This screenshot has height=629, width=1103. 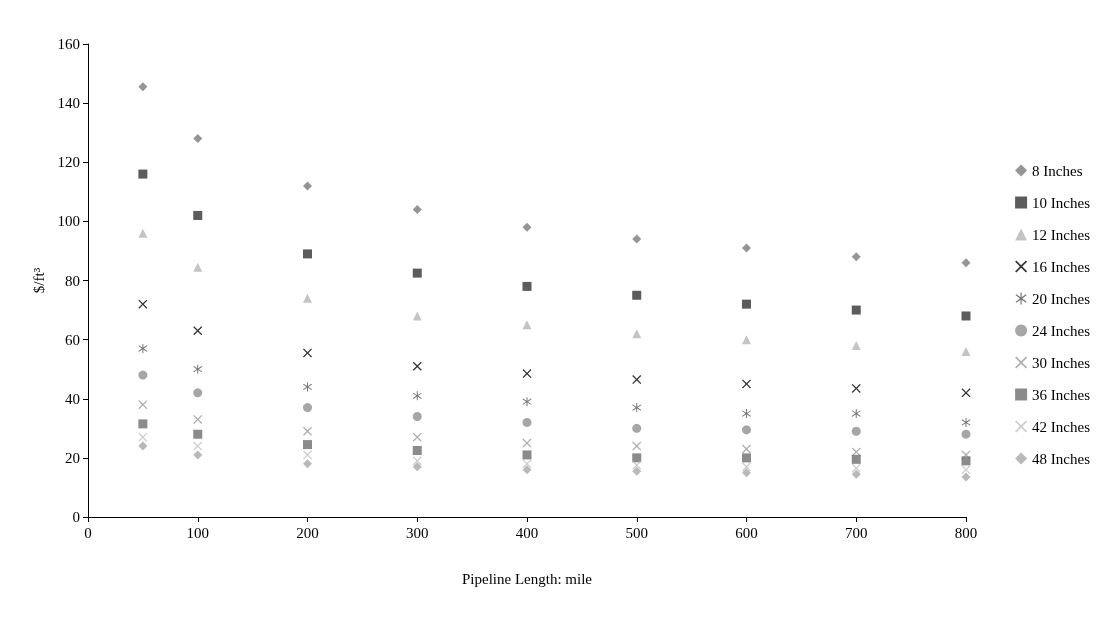 I want to click on x-tick-label: 600, so click(x=746, y=532).